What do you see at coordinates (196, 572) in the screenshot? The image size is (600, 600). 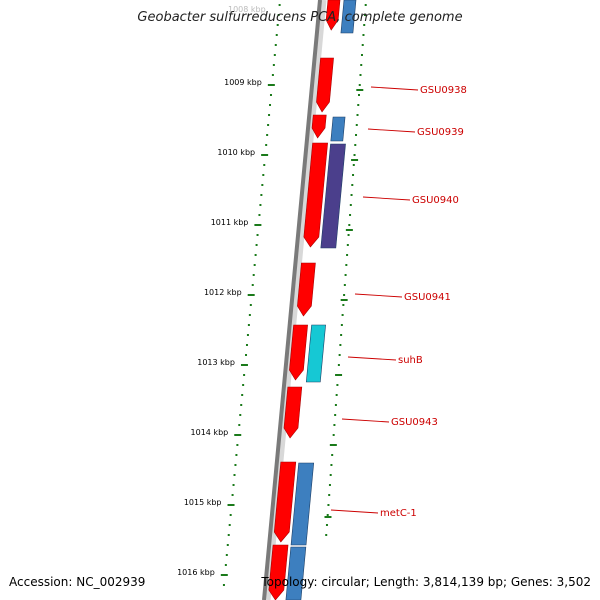 I see `ruler-label: 1016 kbp` at bounding box center [196, 572].